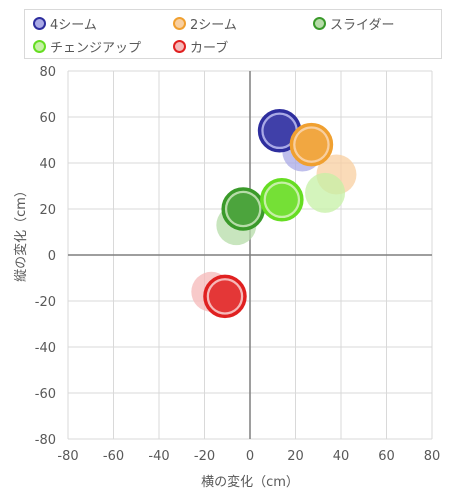 This screenshot has width=458, height=497. What do you see at coordinates (311, 144) in the screenshot?
I see `bubble-2seam-core` at bounding box center [311, 144].